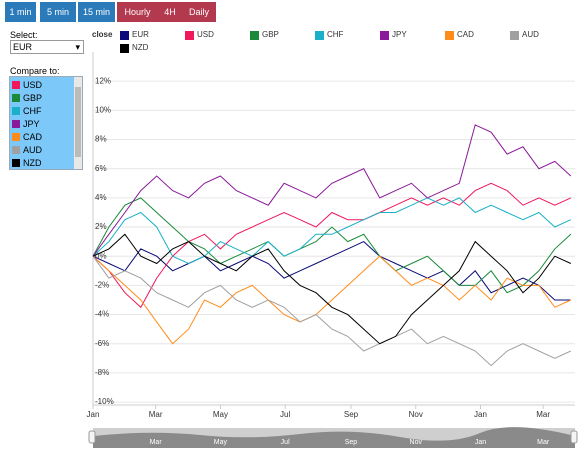  What do you see at coordinates (102, 34) in the screenshot?
I see `legend-title: close` at bounding box center [102, 34].